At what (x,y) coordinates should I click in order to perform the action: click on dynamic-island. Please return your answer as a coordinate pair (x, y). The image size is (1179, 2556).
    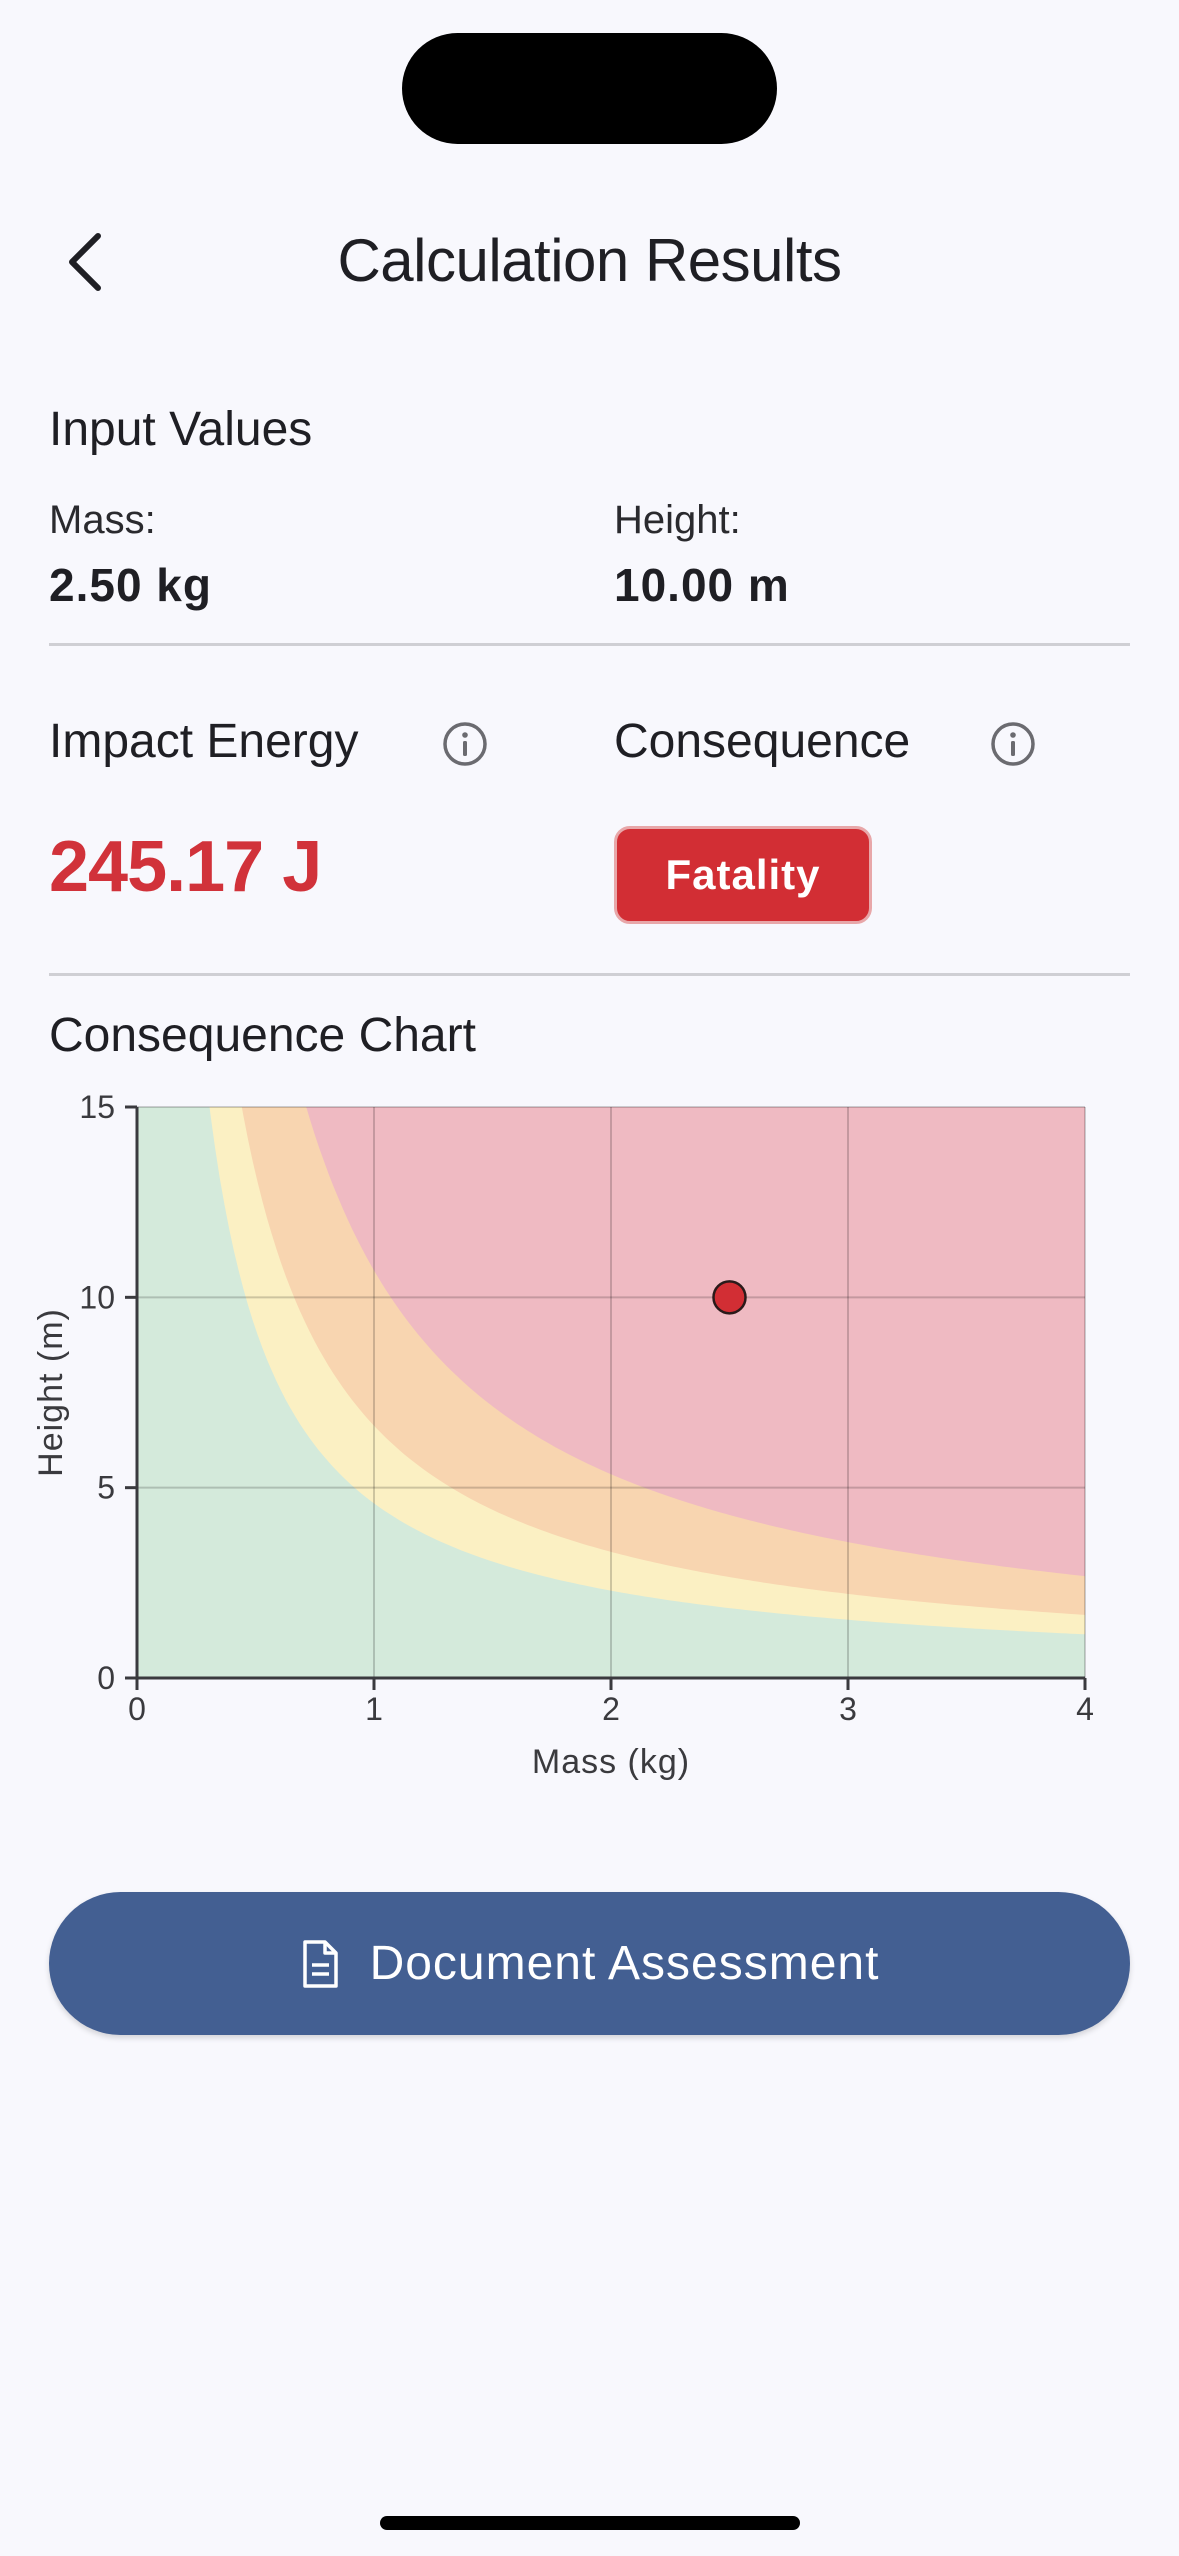
    Looking at the image, I should click on (589, 88).